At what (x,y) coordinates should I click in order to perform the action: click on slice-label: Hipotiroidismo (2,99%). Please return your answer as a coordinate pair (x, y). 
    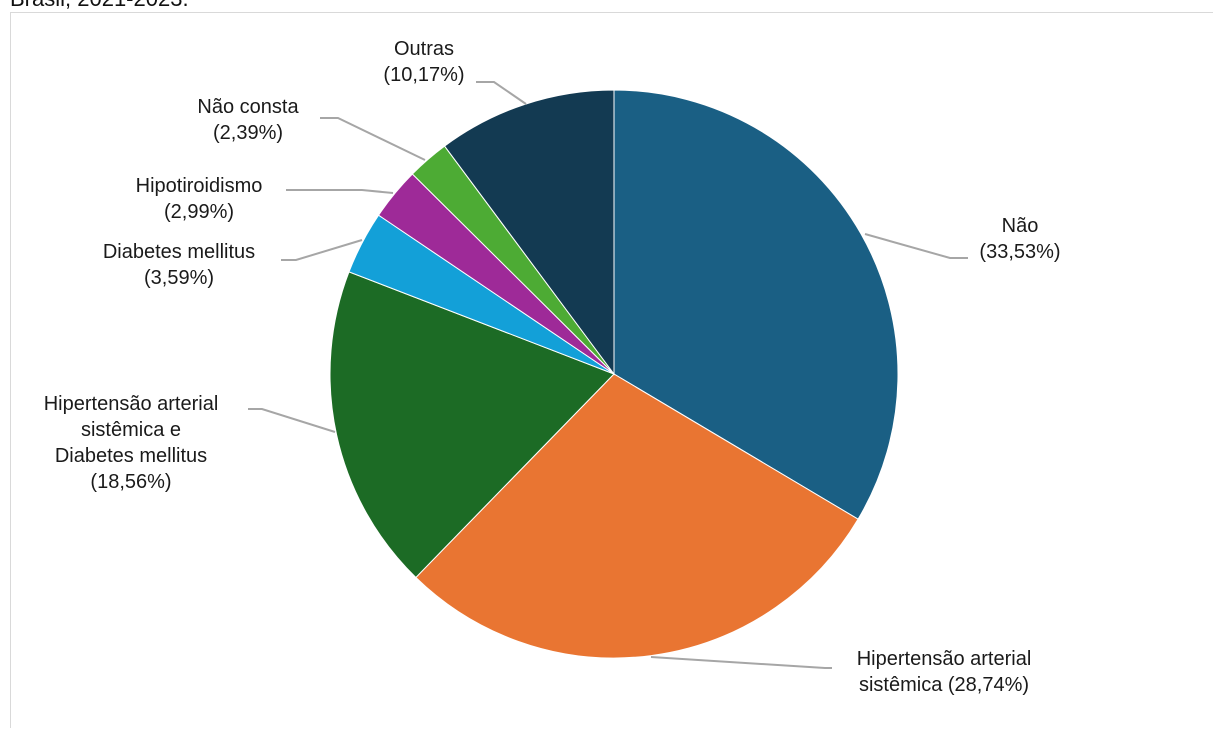
    Looking at the image, I should click on (199, 199).